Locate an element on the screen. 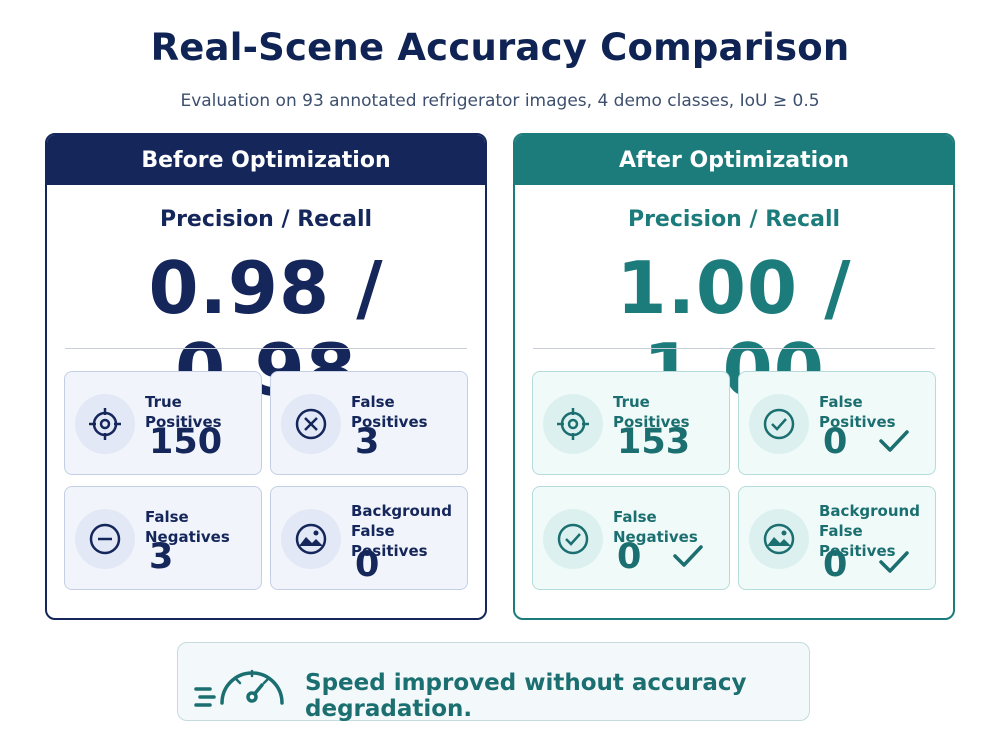  speedometer-icon is located at coordinates (239, 688).